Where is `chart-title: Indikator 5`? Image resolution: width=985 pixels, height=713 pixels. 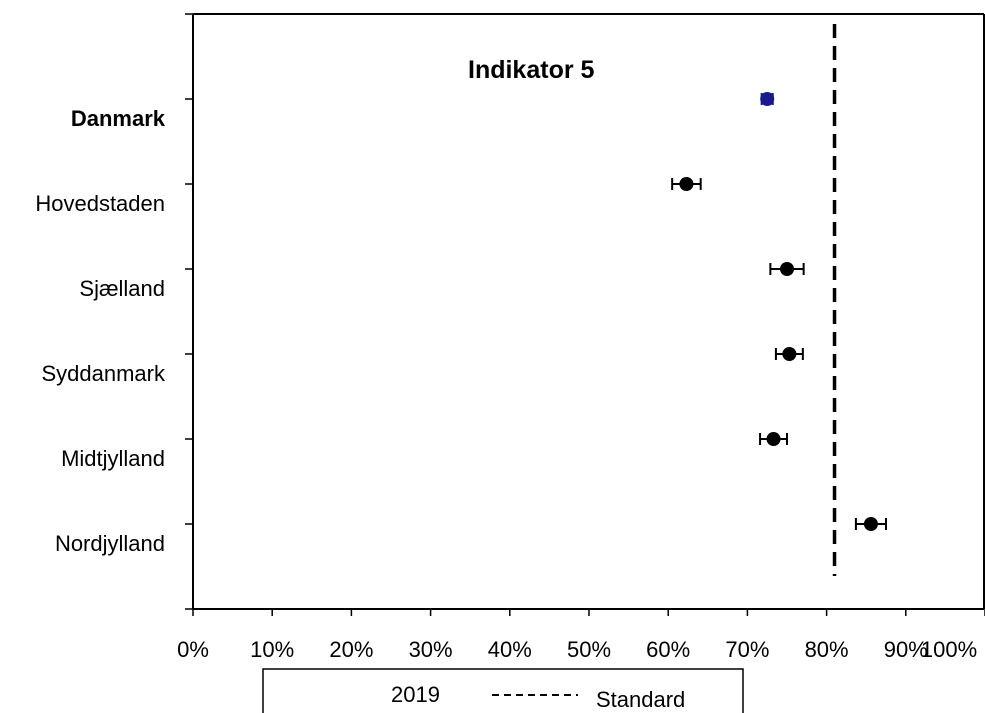 chart-title: Indikator 5 is located at coordinates (531, 70).